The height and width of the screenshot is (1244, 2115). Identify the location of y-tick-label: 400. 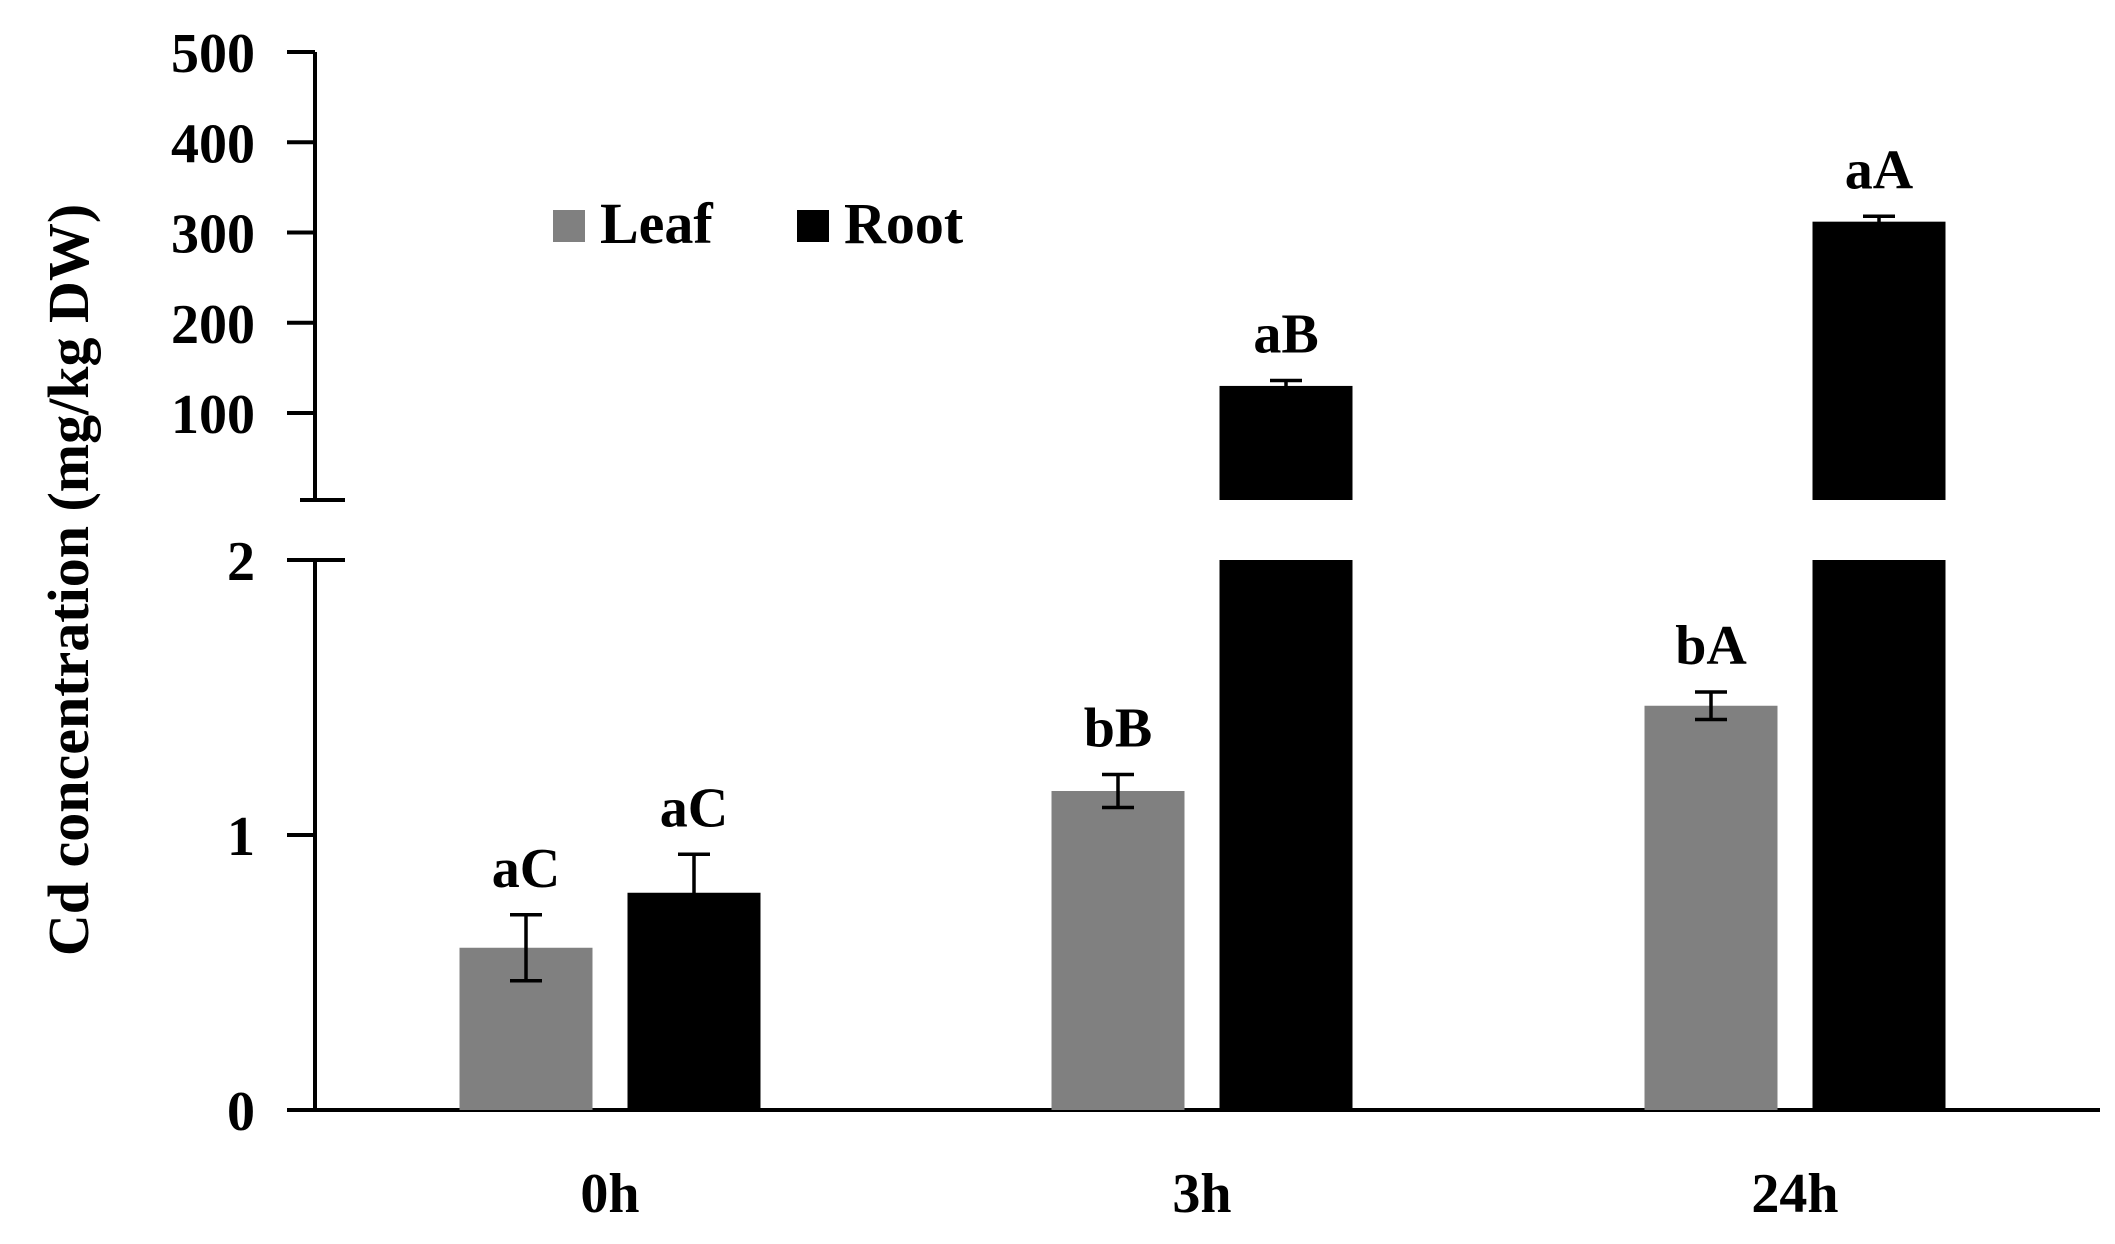
(213, 144).